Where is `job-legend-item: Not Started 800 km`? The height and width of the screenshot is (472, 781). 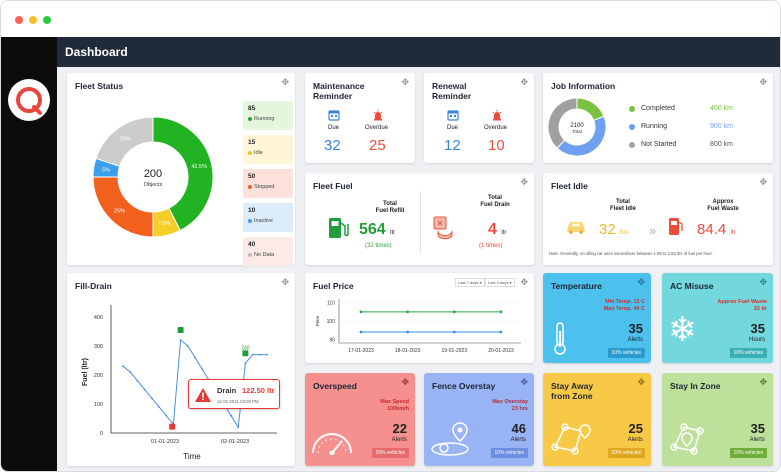
job-legend-item: Not Started 800 km is located at coordinates (681, 144).